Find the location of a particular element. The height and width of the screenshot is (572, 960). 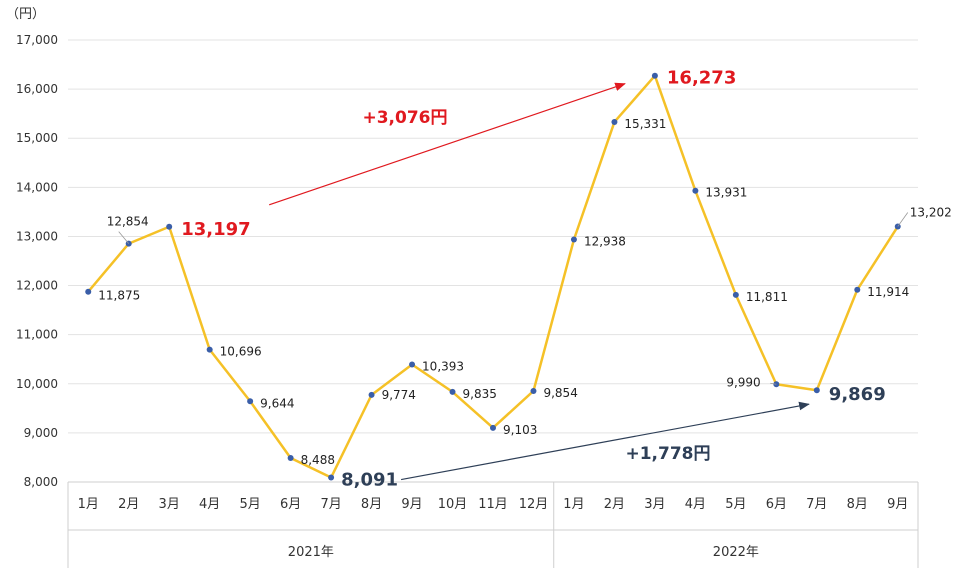

data-label: 13,202 is located at coordinates (931, 213).